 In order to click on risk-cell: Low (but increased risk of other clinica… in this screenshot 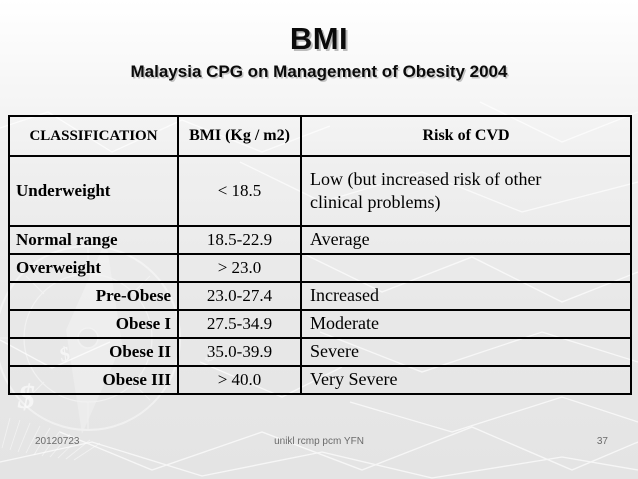, I will do `click(466, 191)`.